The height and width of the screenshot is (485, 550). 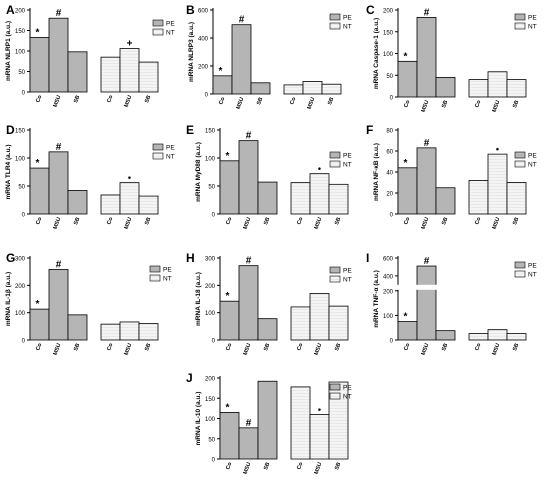 I want to click on bar-nt-msu, so click(x=497, y=335).